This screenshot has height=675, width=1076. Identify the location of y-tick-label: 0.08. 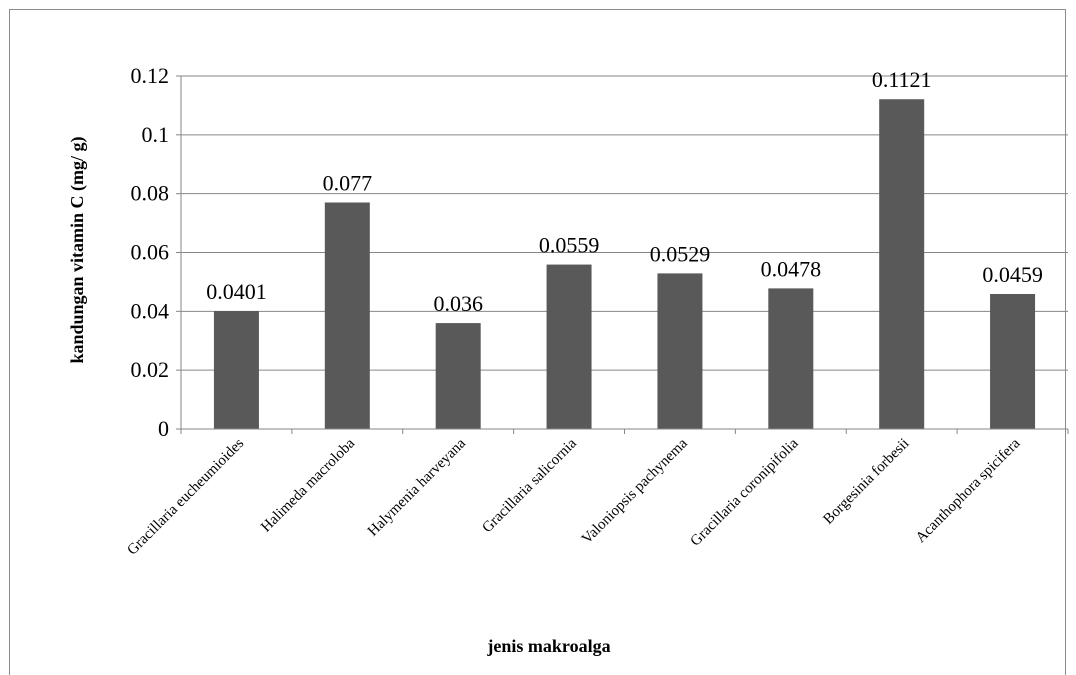
(150, 193).